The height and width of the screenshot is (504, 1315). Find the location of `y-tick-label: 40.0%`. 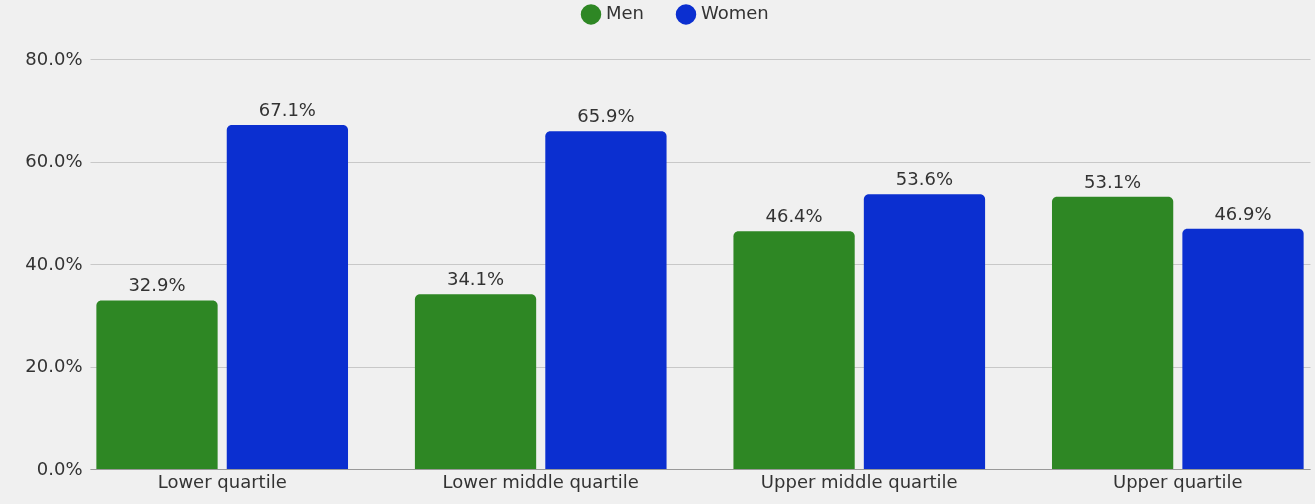

y-tick-label: 40.0% is located at coordinates (54, 263).